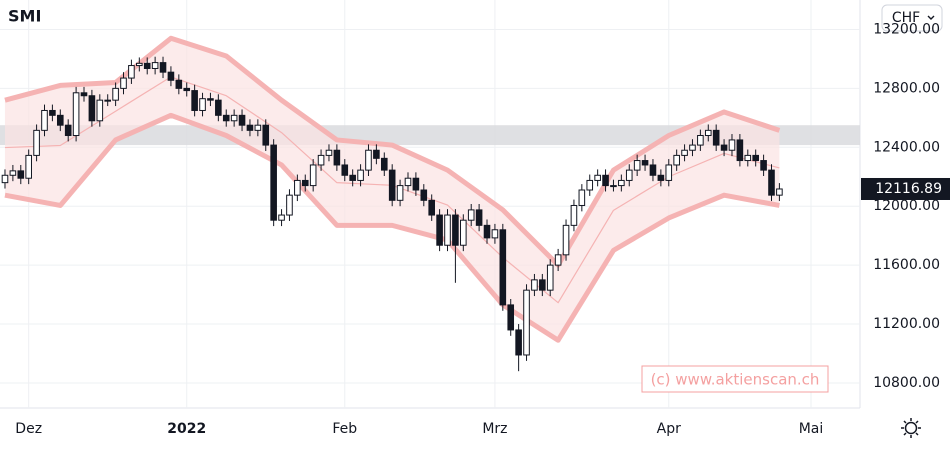 The image size is (950, 450). Describe the element at coordinates (906, 29) in the screenshot. I see `y-tick-label: 13200.00` at that location.